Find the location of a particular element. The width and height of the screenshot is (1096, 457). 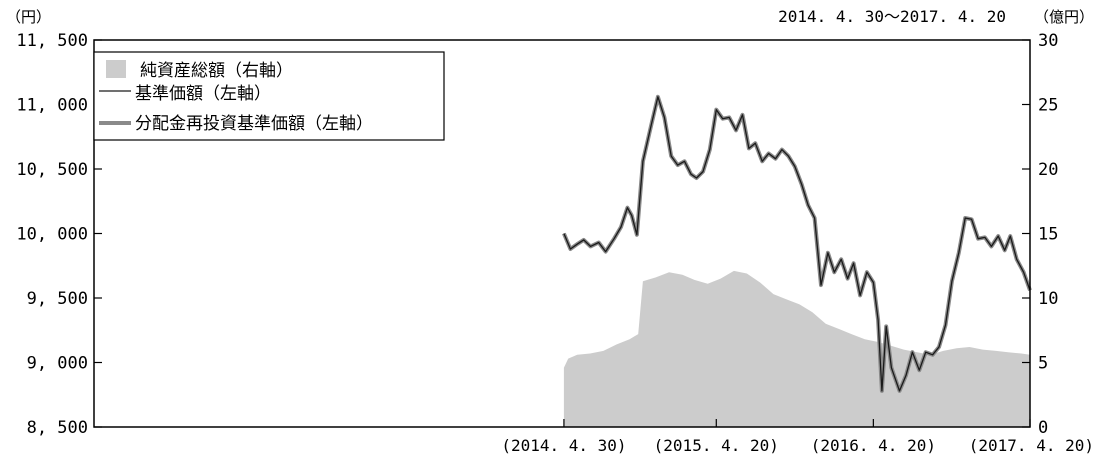

legend-box is located at coordinates (269, 96).